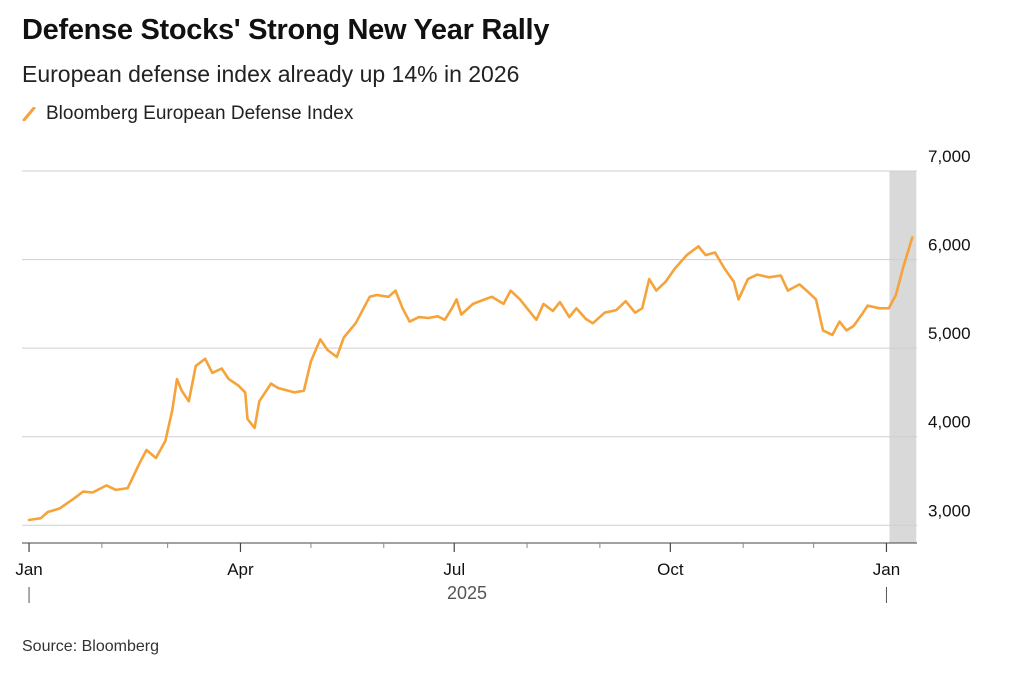  Describe the element at coordinates (670, 569) in the screenshot. I see `x-tick-label: Oct` at that location.